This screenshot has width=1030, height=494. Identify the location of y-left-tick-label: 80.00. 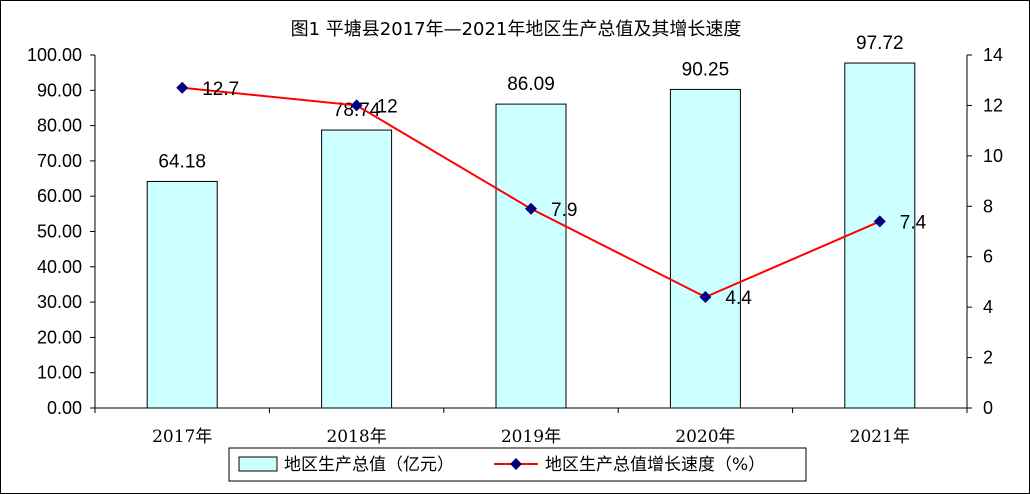
(59, 126).